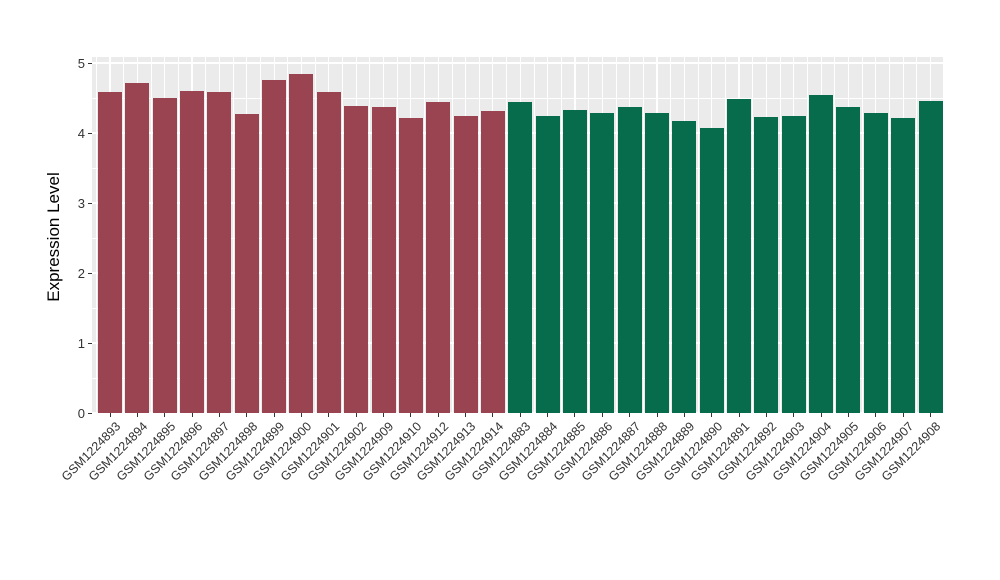 The height and width of the screenshot is (580, 1000). Describe the element at coordinates (118, 451) in the screenshot. I see `x-tick-label: GSM1224894` at that location.